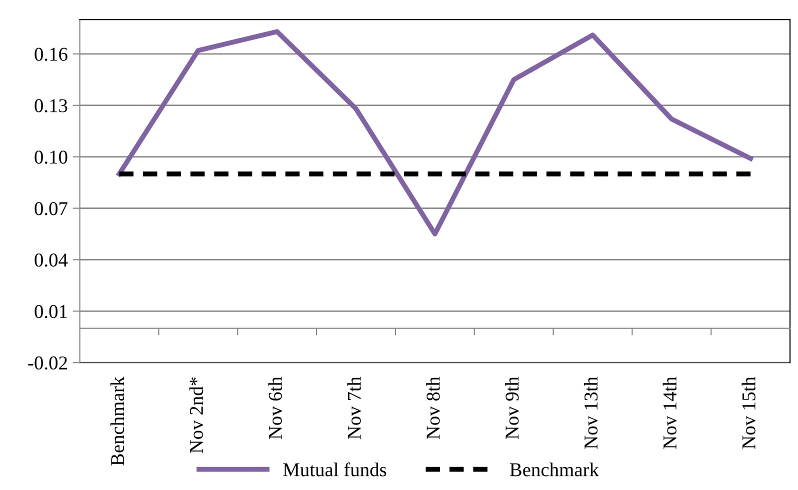 The width and height of the screenshot is (798, 490). What do you see at coordinates (51, 260) in the screenshot?
I see `y-tick-label: 0.04` at bounding box center [51, 260].